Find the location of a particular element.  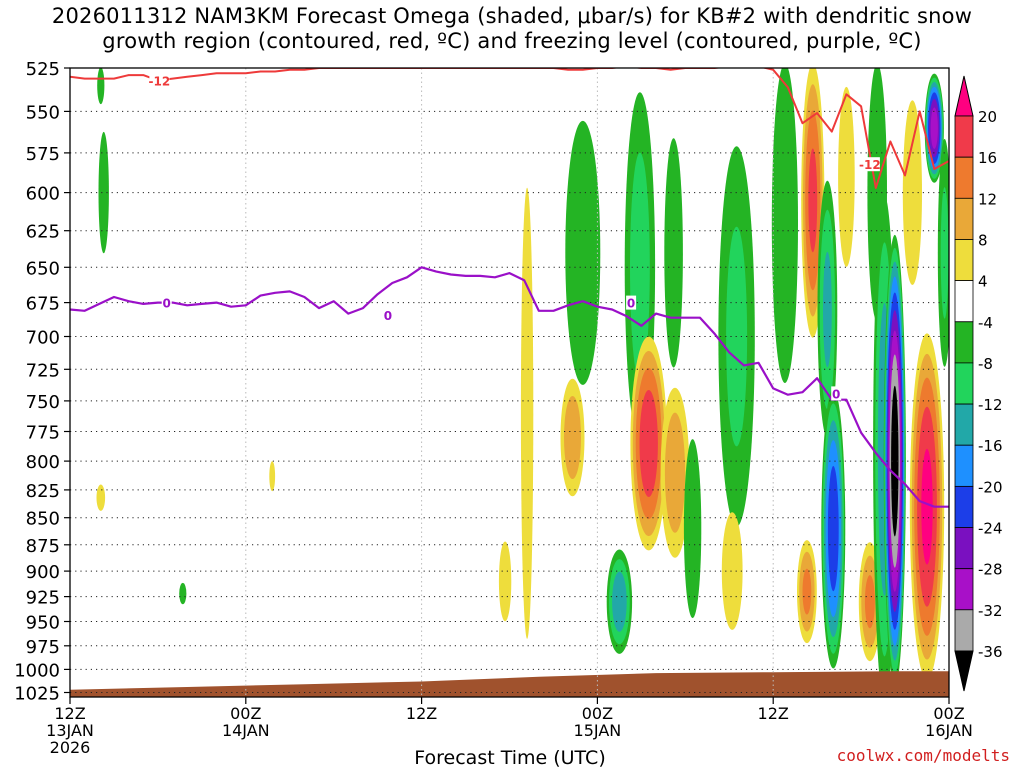

y-tick-label: 525 is located at coordinates (43, 69).